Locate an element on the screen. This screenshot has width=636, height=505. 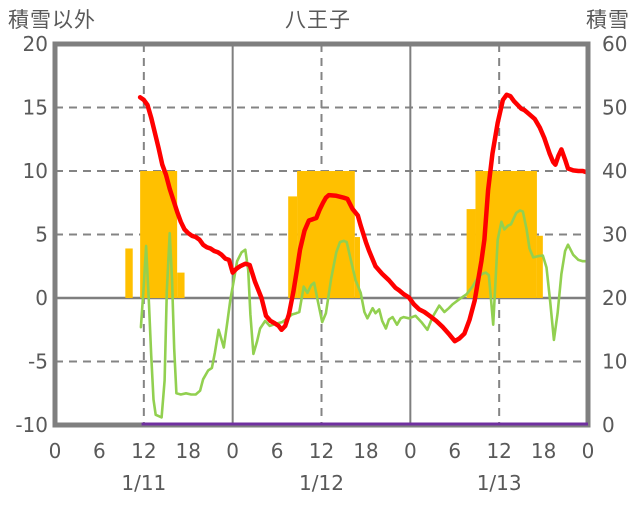
y-left-tick-label: 0 is located at coordinates (41, 298).